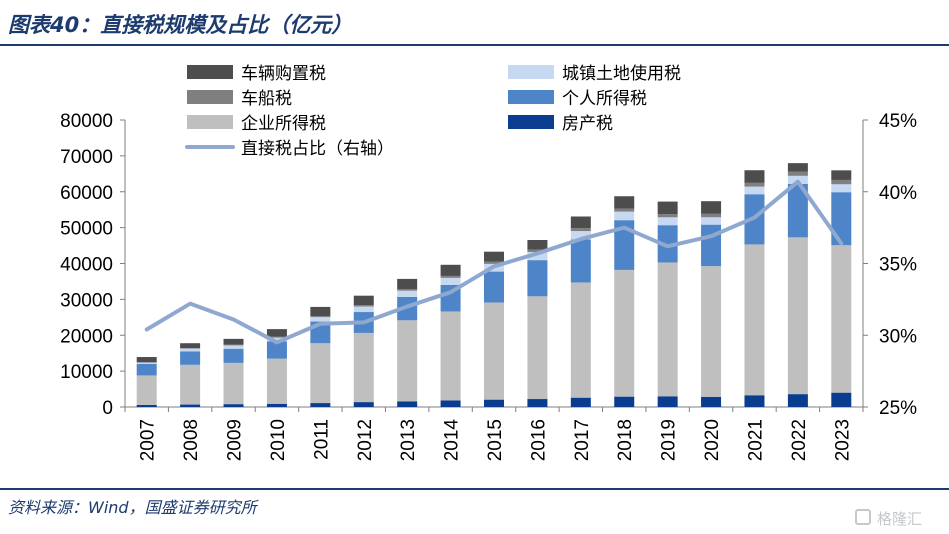 Image resolution: width=949 pixels, height=534 pixels. What do you see at coordinates (86, 265) in the screenshot?
I see `left-axis-tick-label: 40000` at bounding box center [86, 265].